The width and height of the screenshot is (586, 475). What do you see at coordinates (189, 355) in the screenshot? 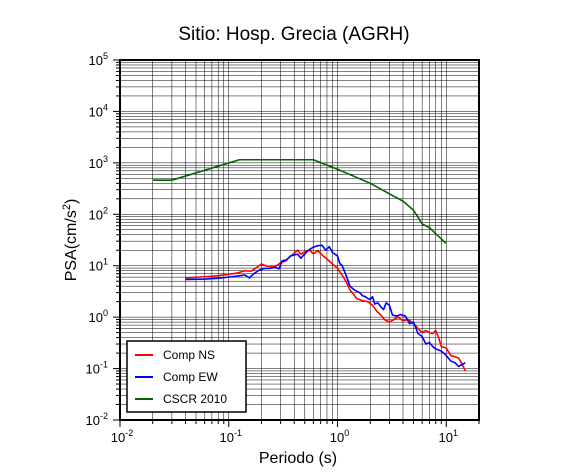
I see `legend-label: Comp NS` at bounding box center [189, 355].